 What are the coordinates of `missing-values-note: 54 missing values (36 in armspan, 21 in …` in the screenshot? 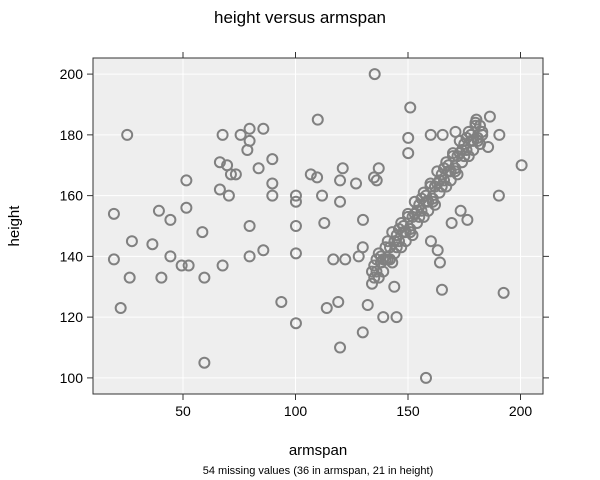 It's located at (318, 471).